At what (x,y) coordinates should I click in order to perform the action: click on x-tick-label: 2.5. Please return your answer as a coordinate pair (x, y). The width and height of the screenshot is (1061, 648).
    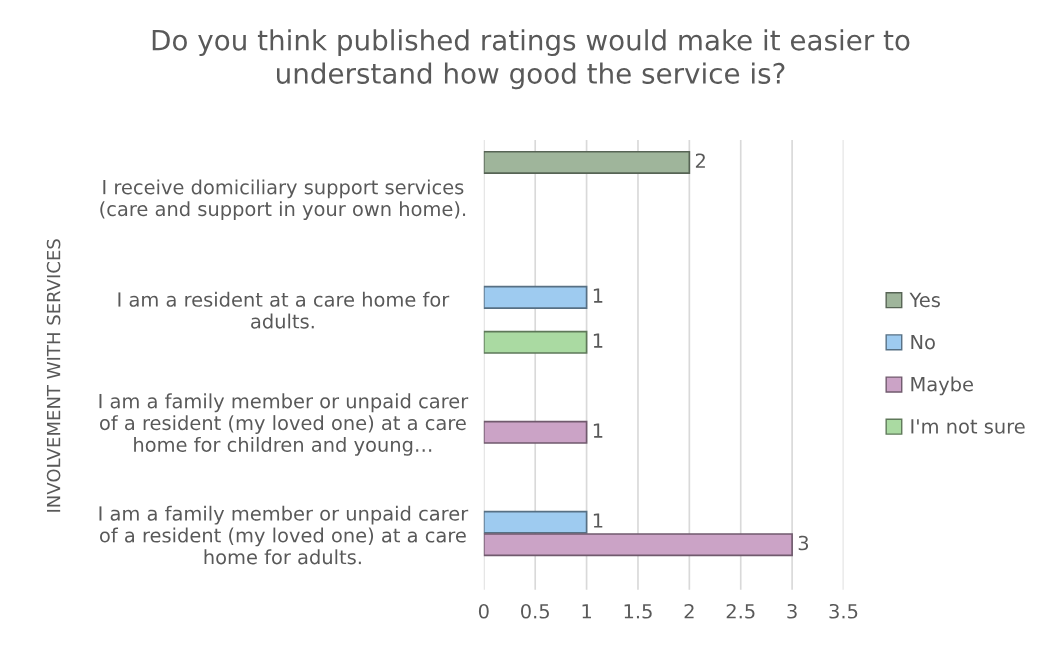
    Looking at the image, I should click on (740, 611).